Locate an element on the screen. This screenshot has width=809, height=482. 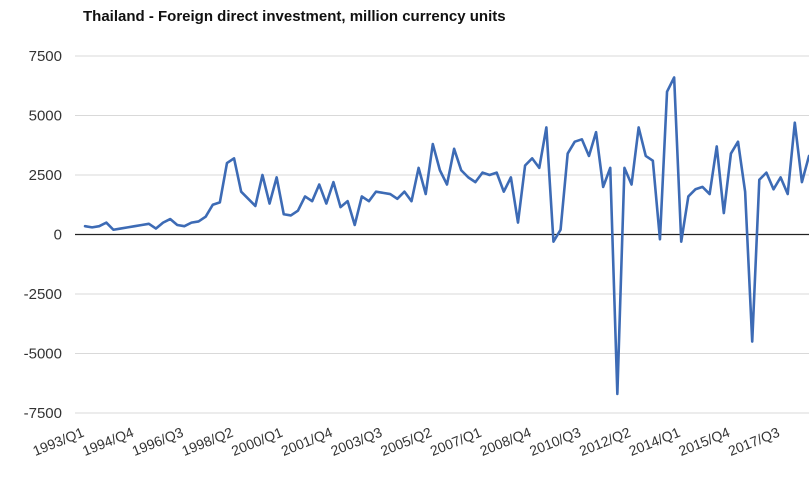
x-tick-label: 2003/Q3 is located at coordinates (356, 441).